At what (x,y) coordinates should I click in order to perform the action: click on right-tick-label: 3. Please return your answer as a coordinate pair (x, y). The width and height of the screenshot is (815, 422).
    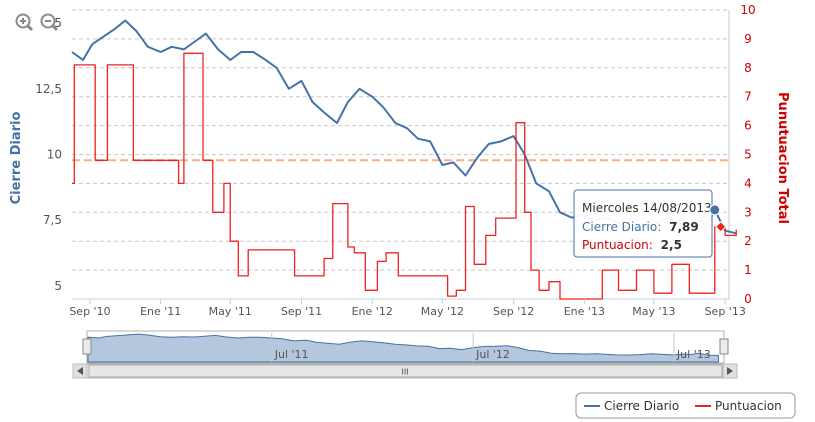
    Looking at the image, I should click on (748, 212).